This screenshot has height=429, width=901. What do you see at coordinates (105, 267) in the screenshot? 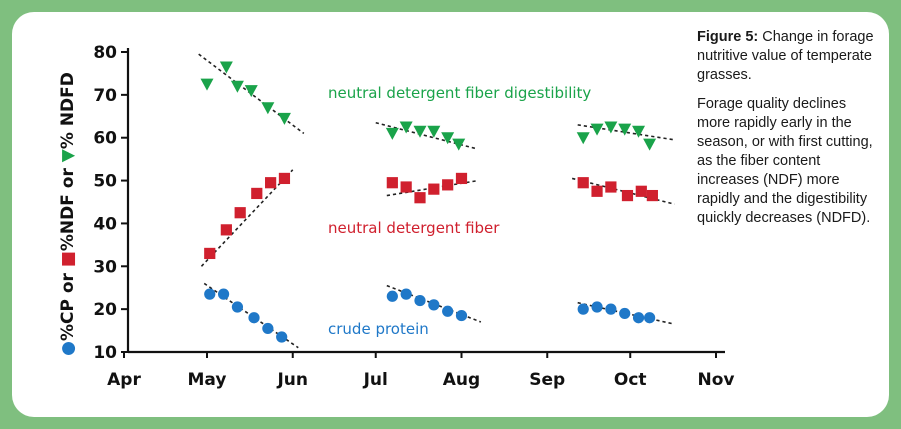
I see `y-tick-label: 30` at bounding box center [105, 267].